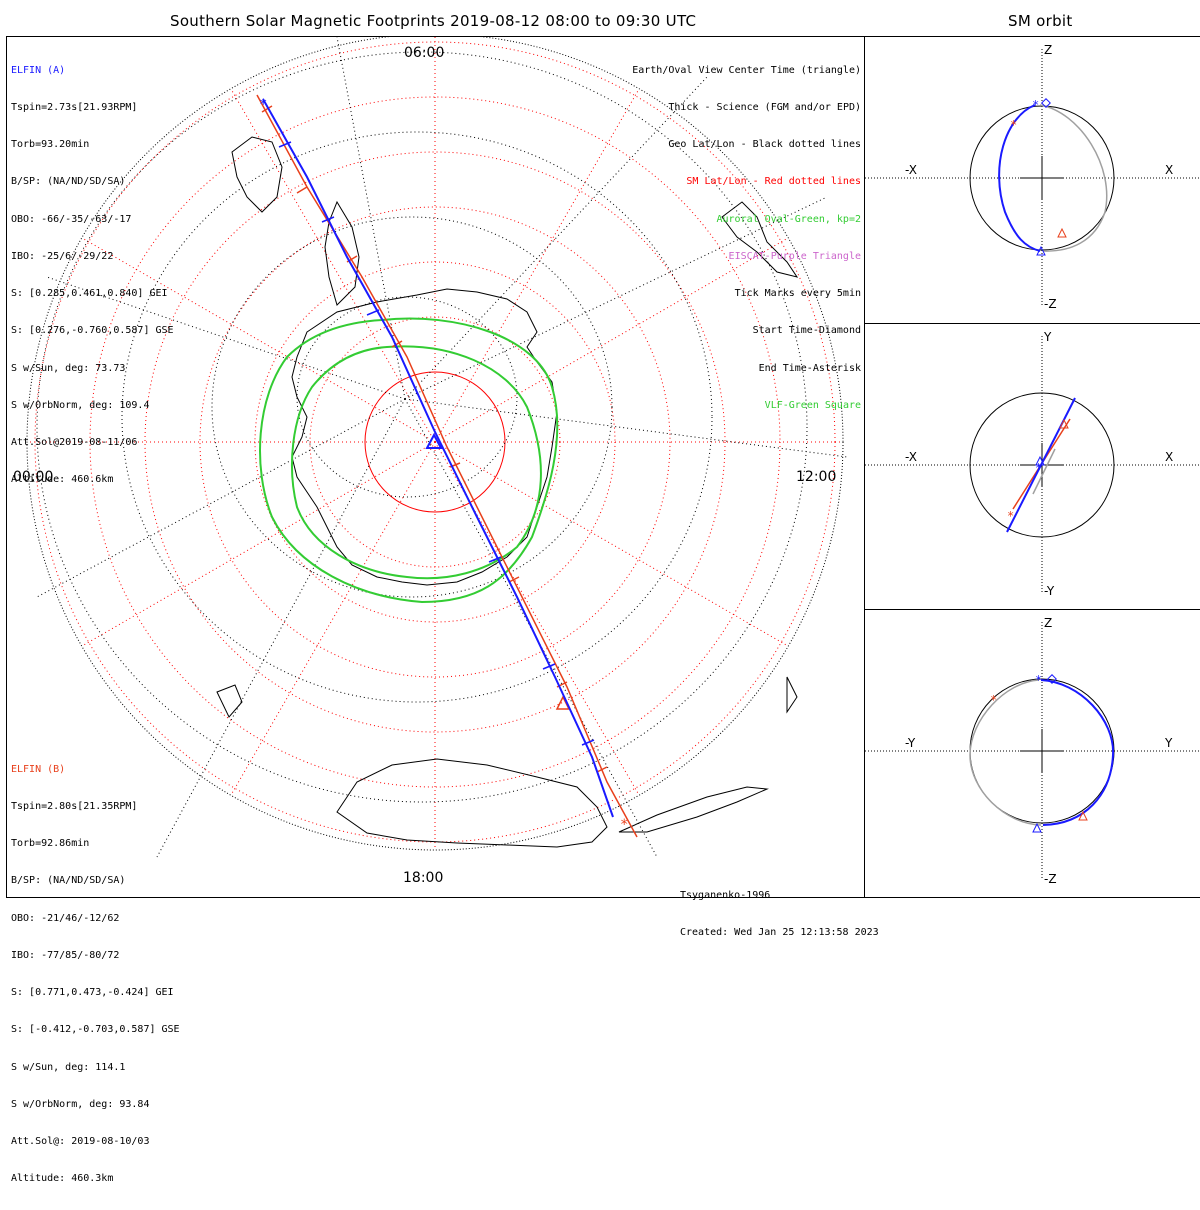 This screenshot has height=1210, width=1200. What do you see at coordinates (74, 807) in the screenshot?
I see `elfin-b-line: Tspin=2.80s[21.35RPM]` at bounding box center [74, 807].